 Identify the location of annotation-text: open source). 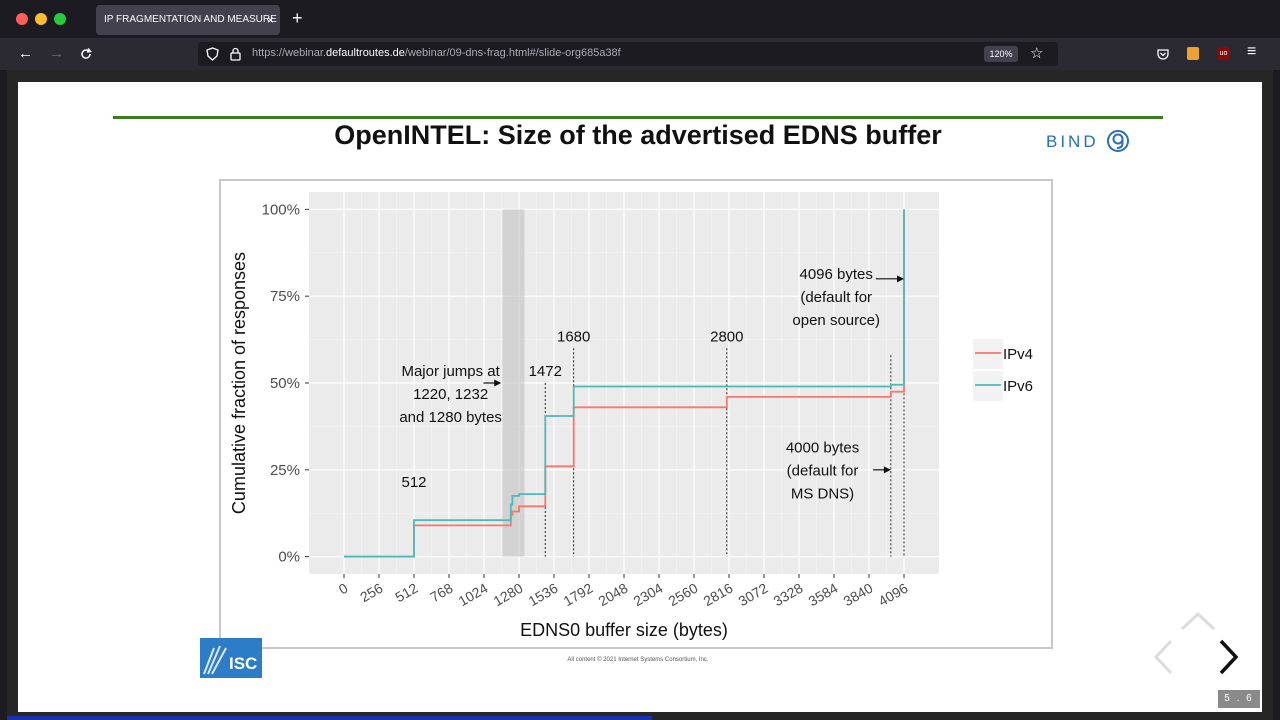
(836, 320).